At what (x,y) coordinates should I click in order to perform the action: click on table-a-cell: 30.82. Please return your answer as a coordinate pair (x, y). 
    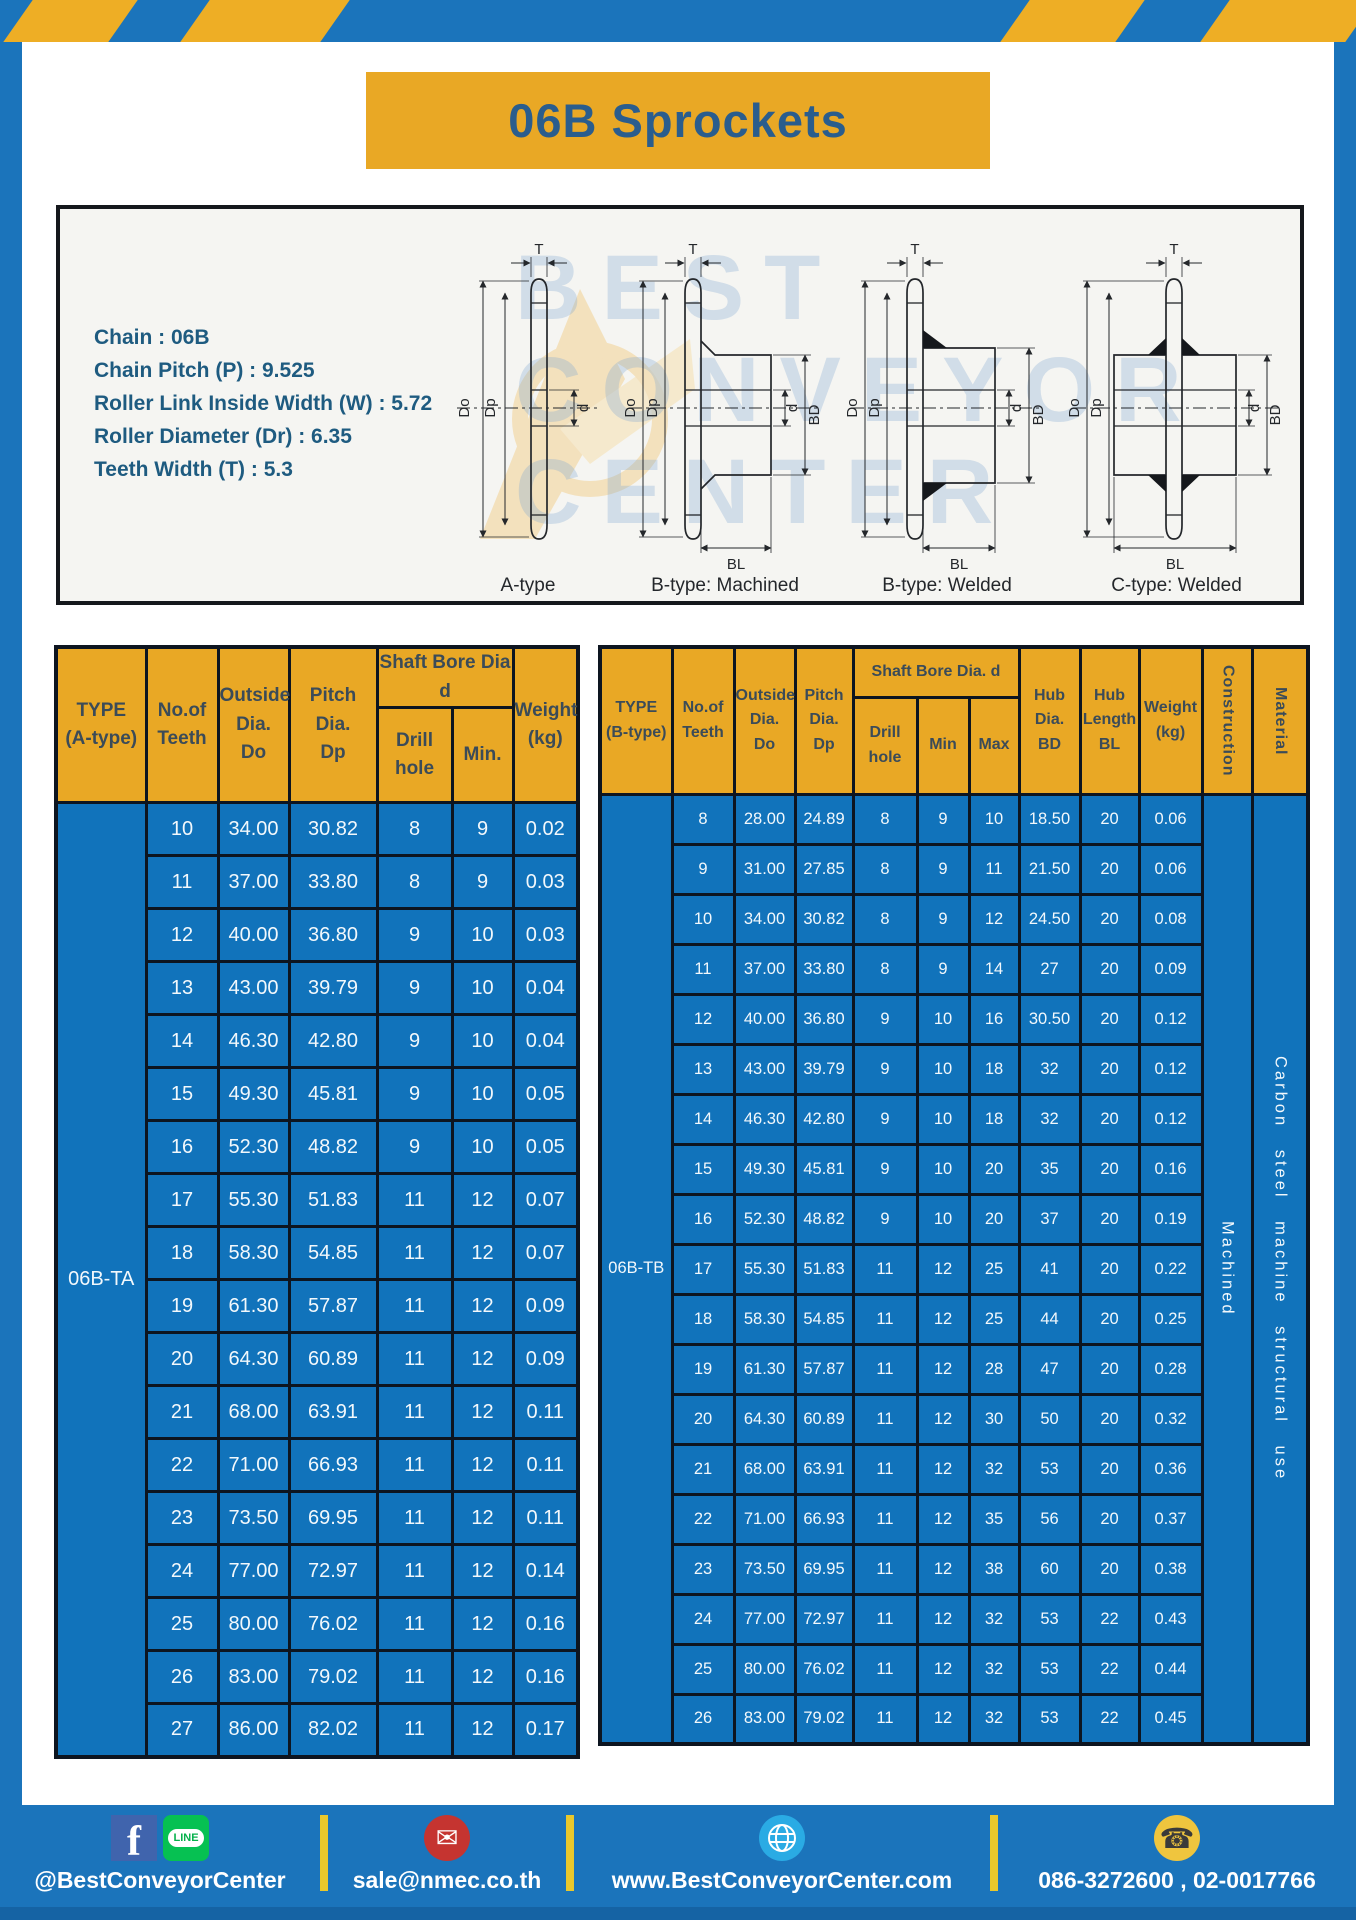
    Looking at the image, I should click on (333, 829).